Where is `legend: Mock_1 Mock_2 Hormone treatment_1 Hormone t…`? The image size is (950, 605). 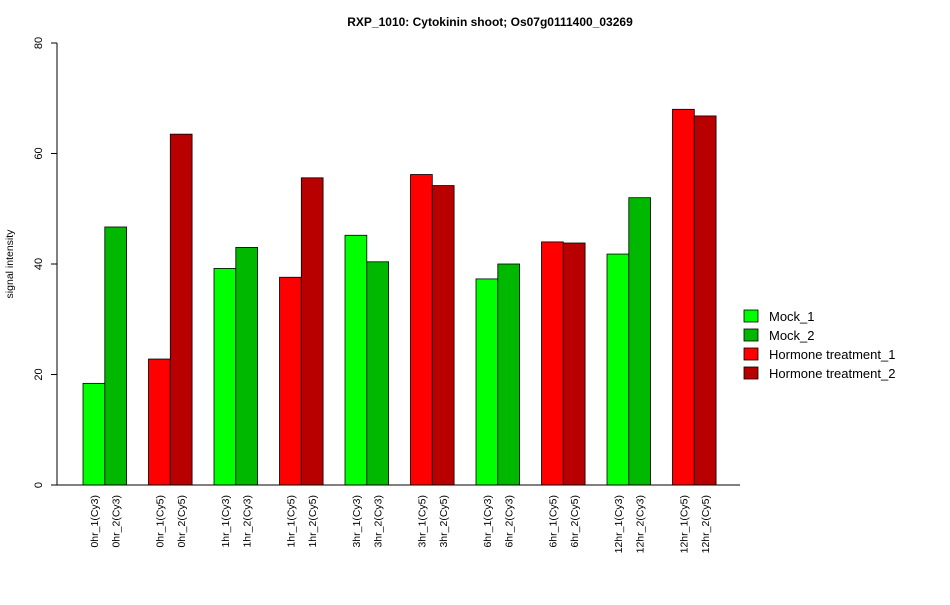 legend: Mock_1 Mock_2 Hormone treatment_1 Hormone t… is located at coordinates (819, 345).